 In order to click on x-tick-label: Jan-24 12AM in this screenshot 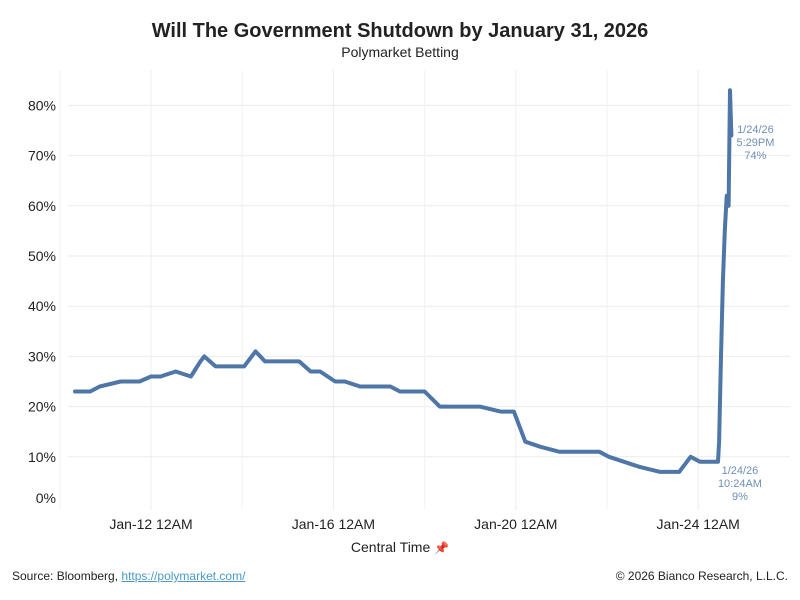, I will do `click(698, 524)`.